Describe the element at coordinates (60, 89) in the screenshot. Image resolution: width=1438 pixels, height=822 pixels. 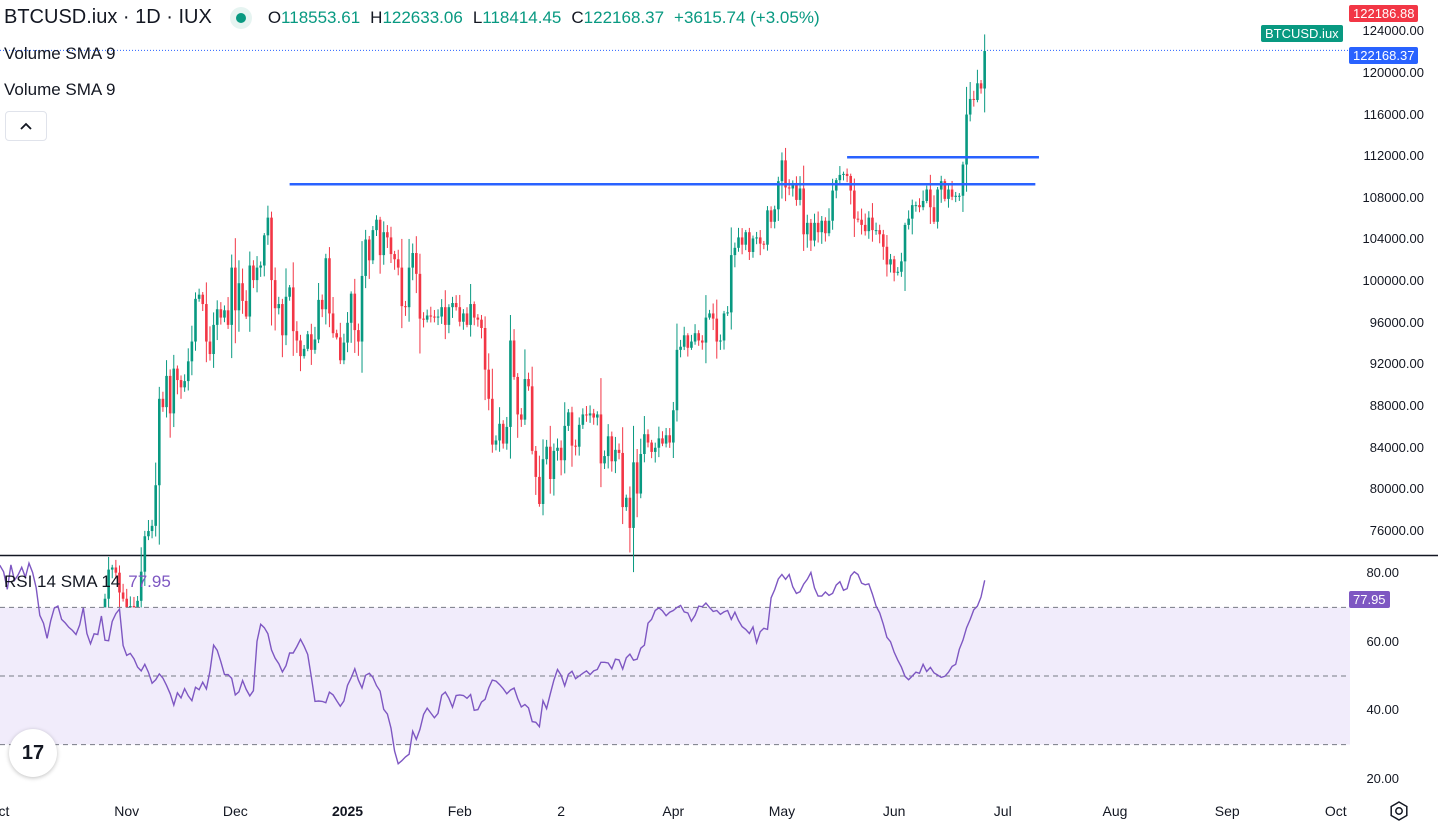
I see `volume-indicator-label-2: Volume SMA 9` at that location.